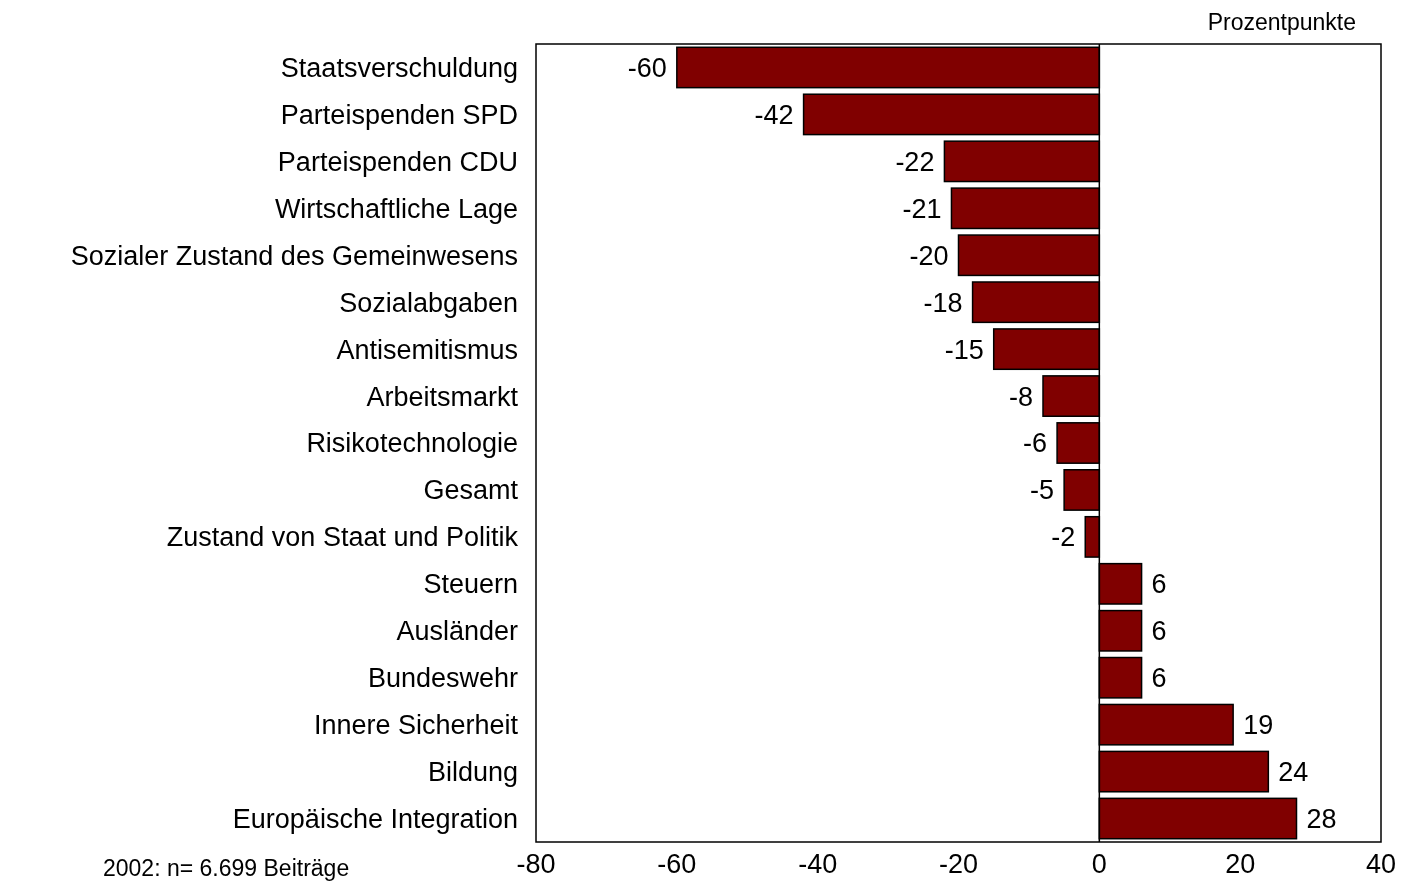 This screenshot has width=1402, height=884. What do you see at coordinates (964, 349) in the screenshot?
I see `data-label: -15` at bounding box center [964, 349].